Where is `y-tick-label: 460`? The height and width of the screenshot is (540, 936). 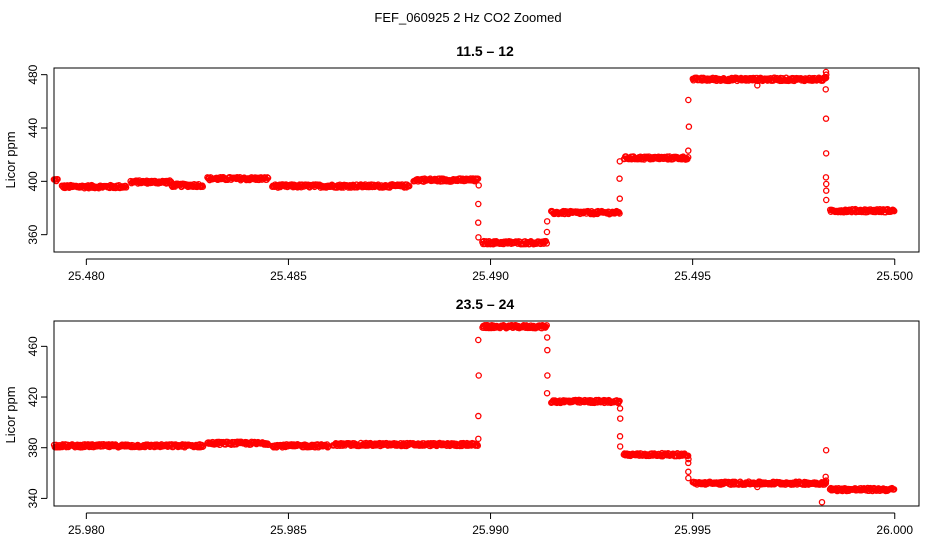 y-tick-label: 460 is located at coordinates (33, 346).